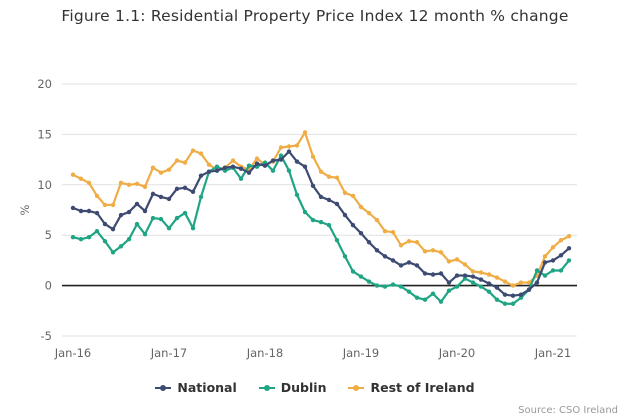 This screenshot has width=630, height=420. I want to click on x-axis-ticks: Jan-16 Jan-17 Jan-18 Jan-19 Jan-20 Jan-21, so click(313, 353).